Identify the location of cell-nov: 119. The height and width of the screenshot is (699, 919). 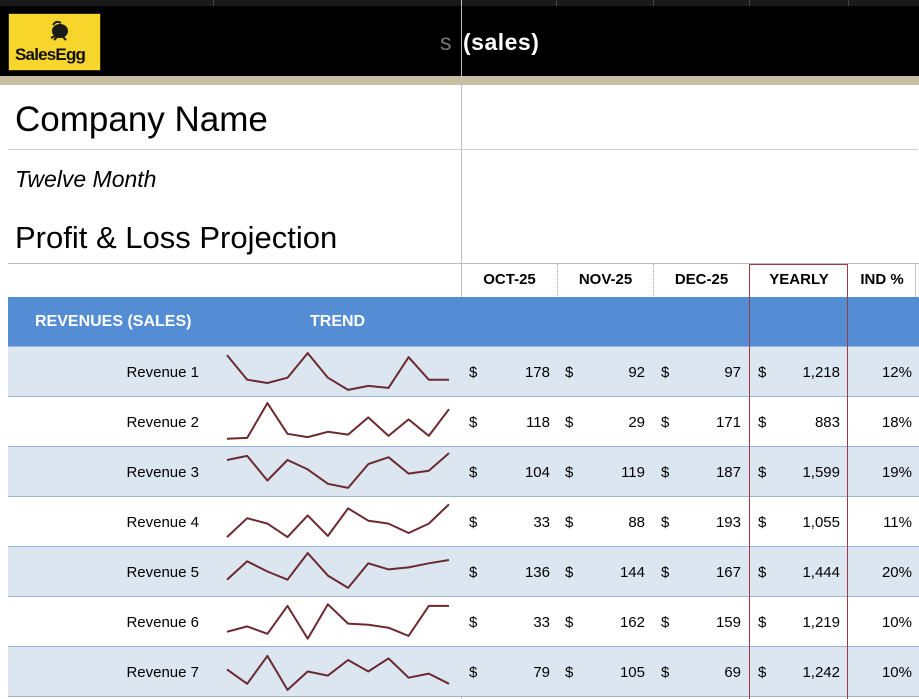
(633, 472).